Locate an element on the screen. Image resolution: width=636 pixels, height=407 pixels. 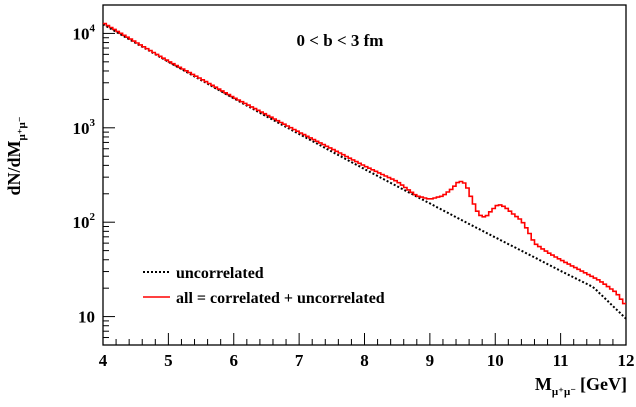
svg-text:Mμ⁺μ⁻[GeV]: Mμ⁺μ⁻ [GeV] is located at coordinates (581, 386).